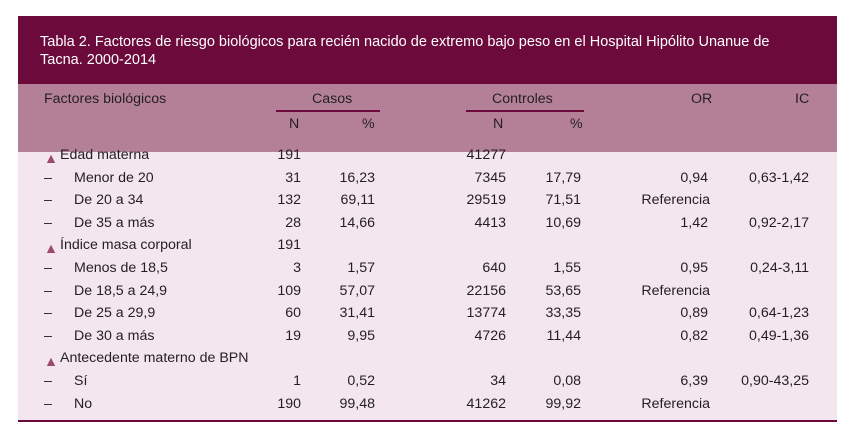 The width and height of the screenshot is (854, 437). What do you see at coordinates (694, 177) in the screenshot?
I see `or-value: 0,94` at bounding box center [694, 177].